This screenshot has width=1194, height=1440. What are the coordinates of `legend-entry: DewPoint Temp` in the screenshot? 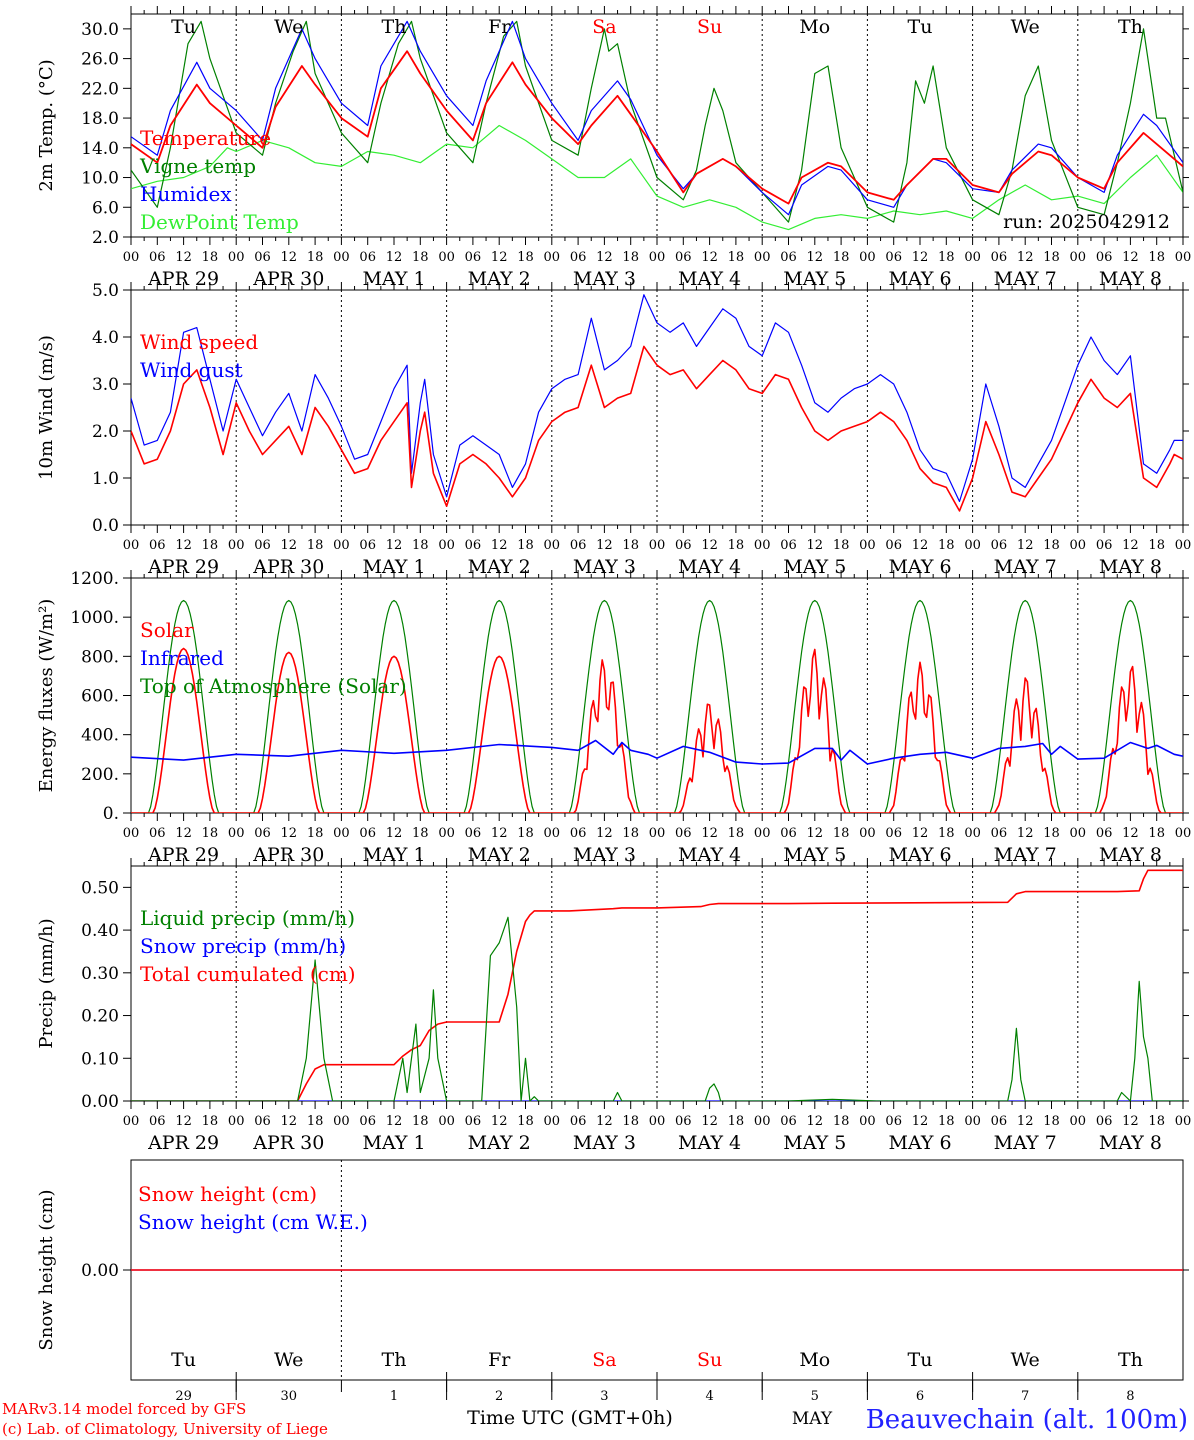 It's located at (219, 222).